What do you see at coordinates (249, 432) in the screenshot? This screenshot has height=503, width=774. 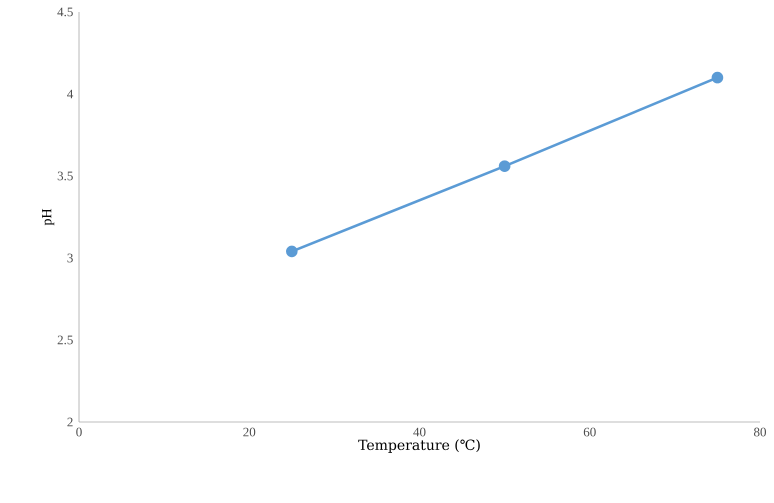 I see `x-tick-label: 20` at bounding box center [249, 432].